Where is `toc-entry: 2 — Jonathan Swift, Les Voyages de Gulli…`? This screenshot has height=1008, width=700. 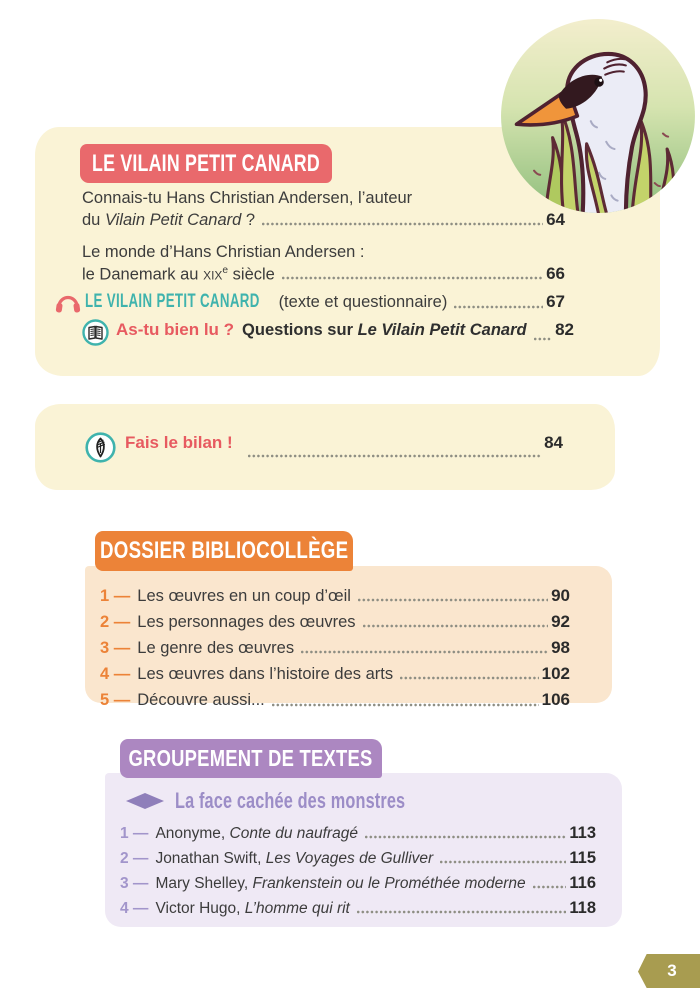
toc-entry: 2 — Jonathan Swift, Les Voyages de Gulli… is located at coordinates (358, 858).